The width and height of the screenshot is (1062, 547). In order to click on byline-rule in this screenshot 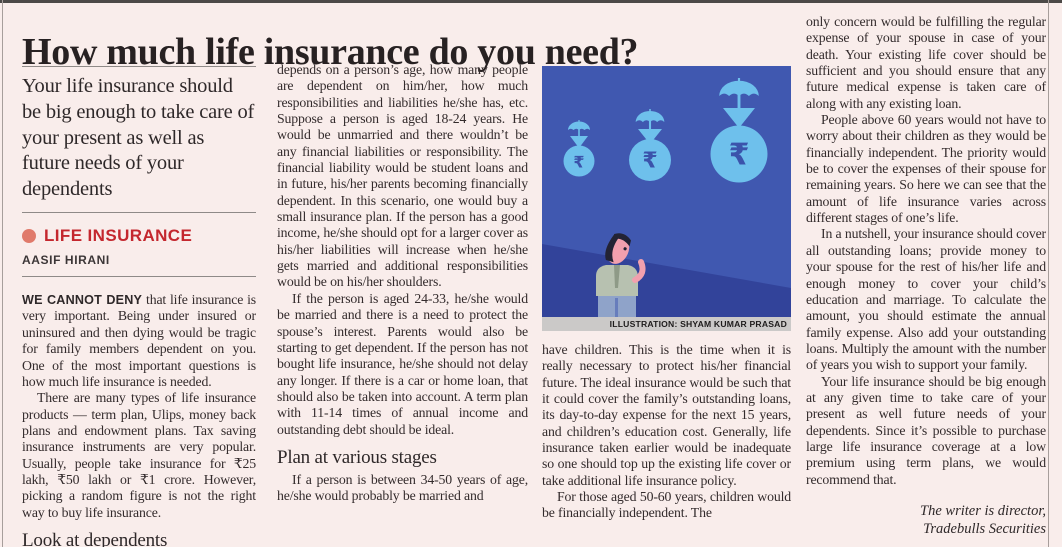, I will do `click(139, 277)`.